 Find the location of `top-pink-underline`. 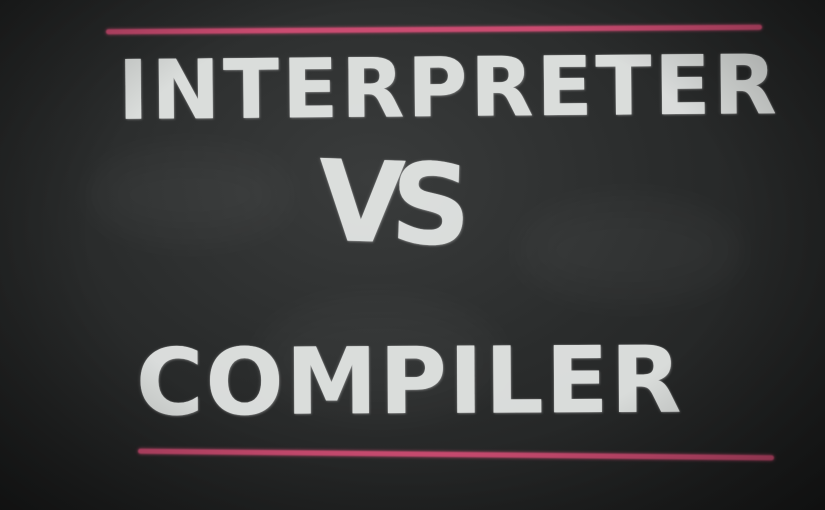

top-pink-underline is located at coordinates (434, 29).